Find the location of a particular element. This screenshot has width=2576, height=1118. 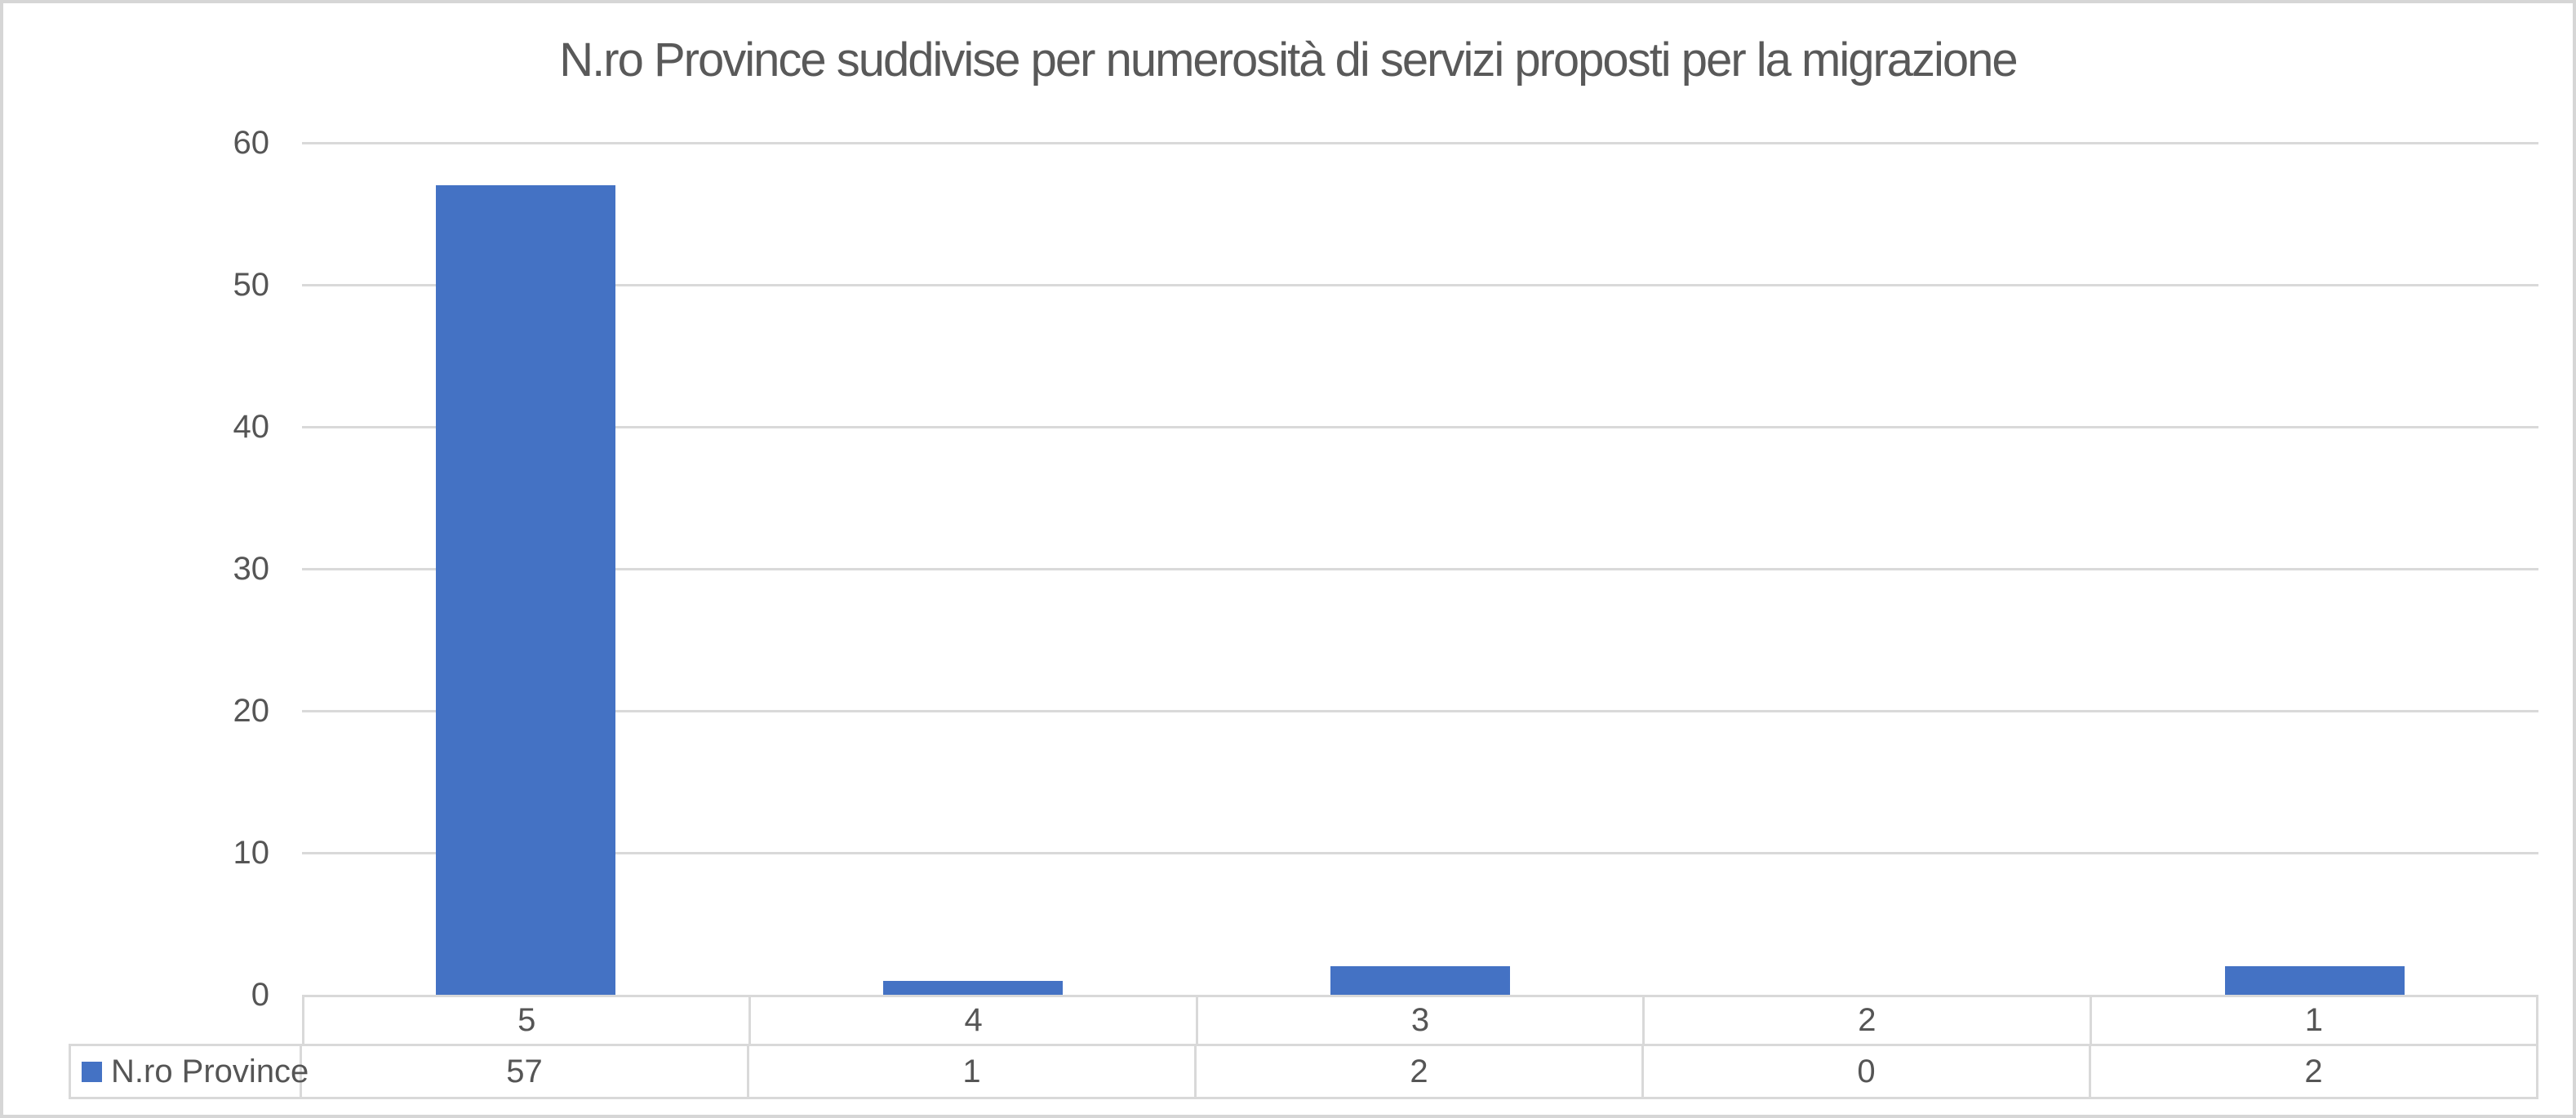

legend-key-cell: N.ro Province is located at coordinates (190, 1071).